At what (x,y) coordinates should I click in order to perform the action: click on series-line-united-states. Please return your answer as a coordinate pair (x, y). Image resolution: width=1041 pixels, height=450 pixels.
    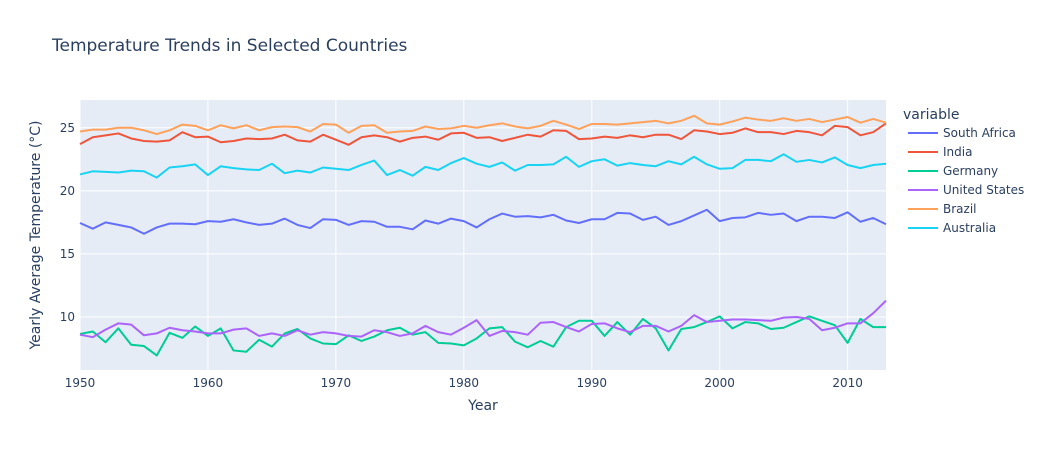
    Looking at the image, I should click on (483, 319).